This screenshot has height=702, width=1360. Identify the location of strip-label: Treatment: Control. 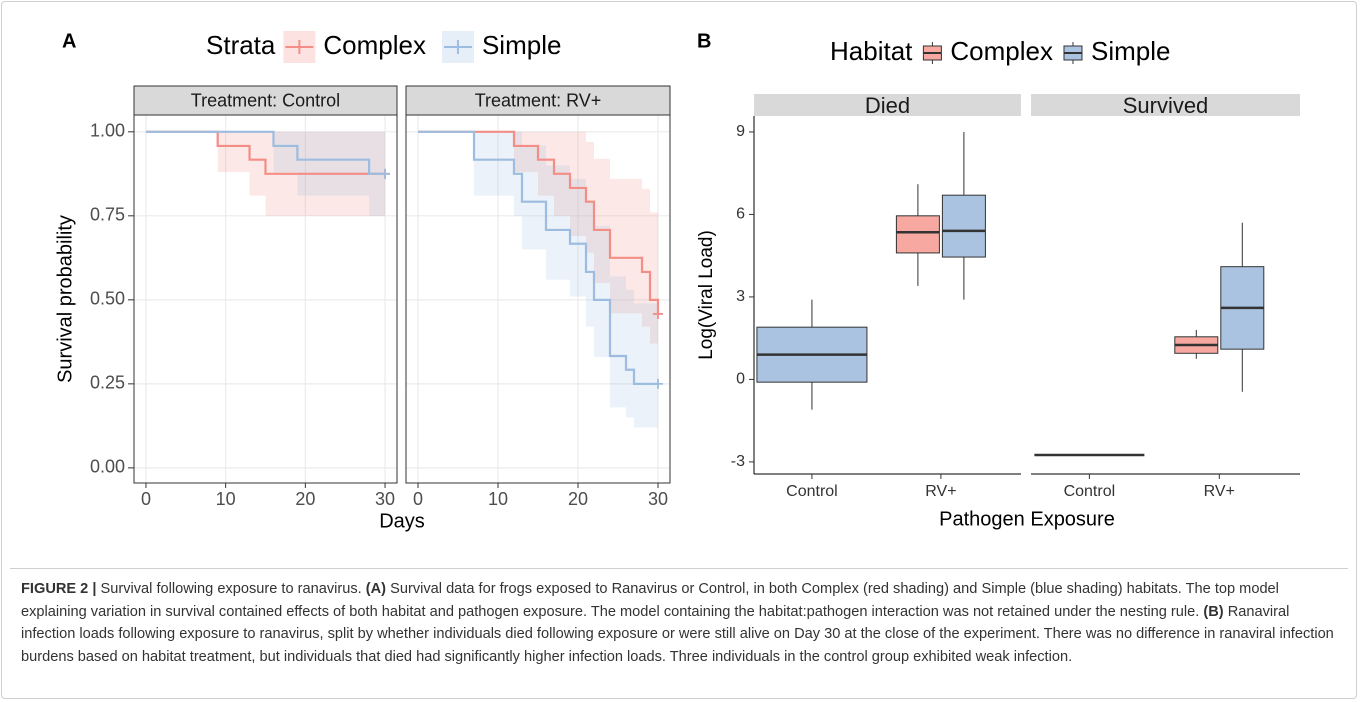
(265, 100).